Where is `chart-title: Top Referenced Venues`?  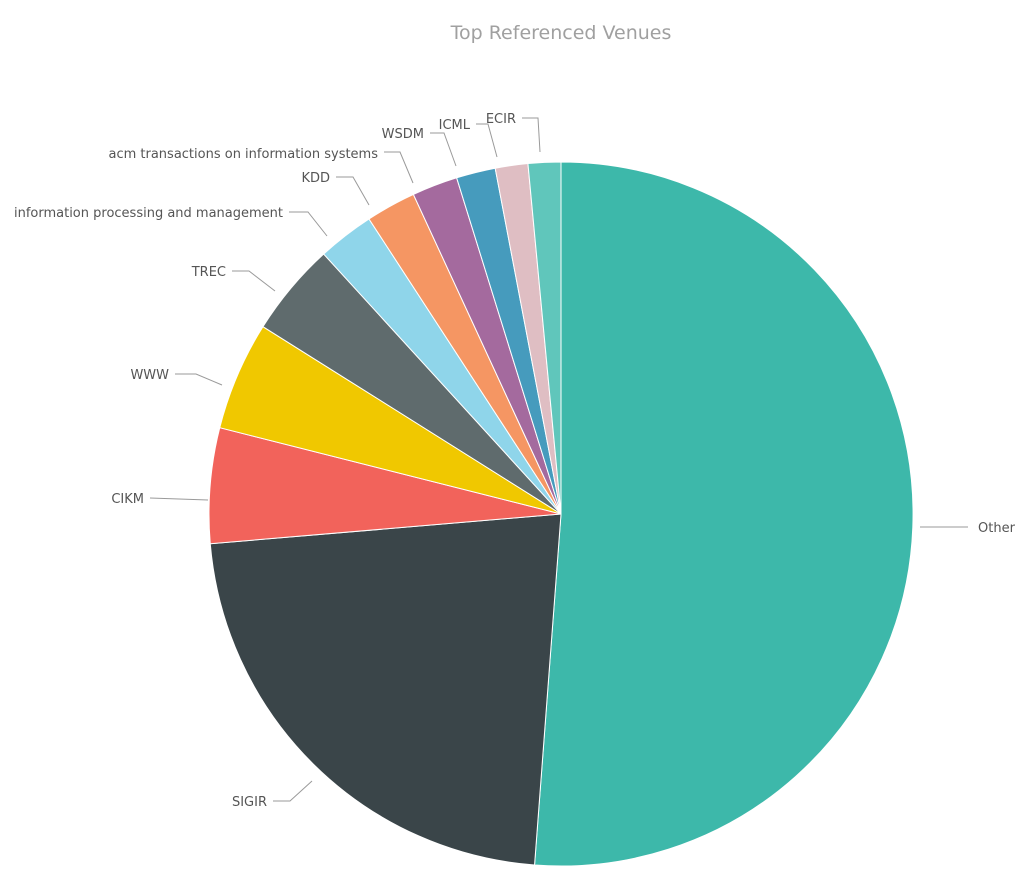
chart-title: Top Referenced Venues is located at coordinates (561, 33).